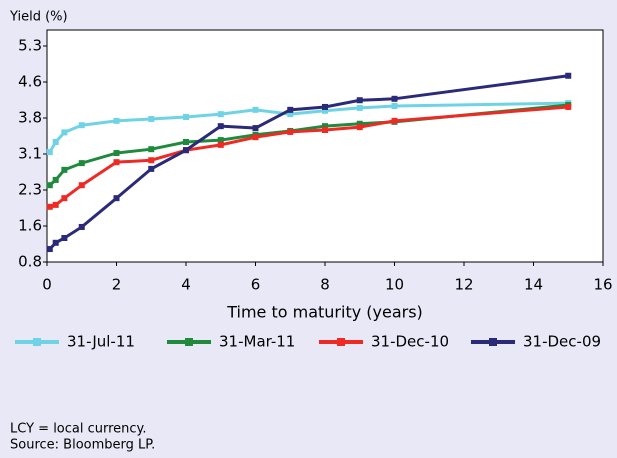 Image resolution: width=617 pixels, height=458 pixels. I want to click on note: LCY = local currency., so click(78, 429).